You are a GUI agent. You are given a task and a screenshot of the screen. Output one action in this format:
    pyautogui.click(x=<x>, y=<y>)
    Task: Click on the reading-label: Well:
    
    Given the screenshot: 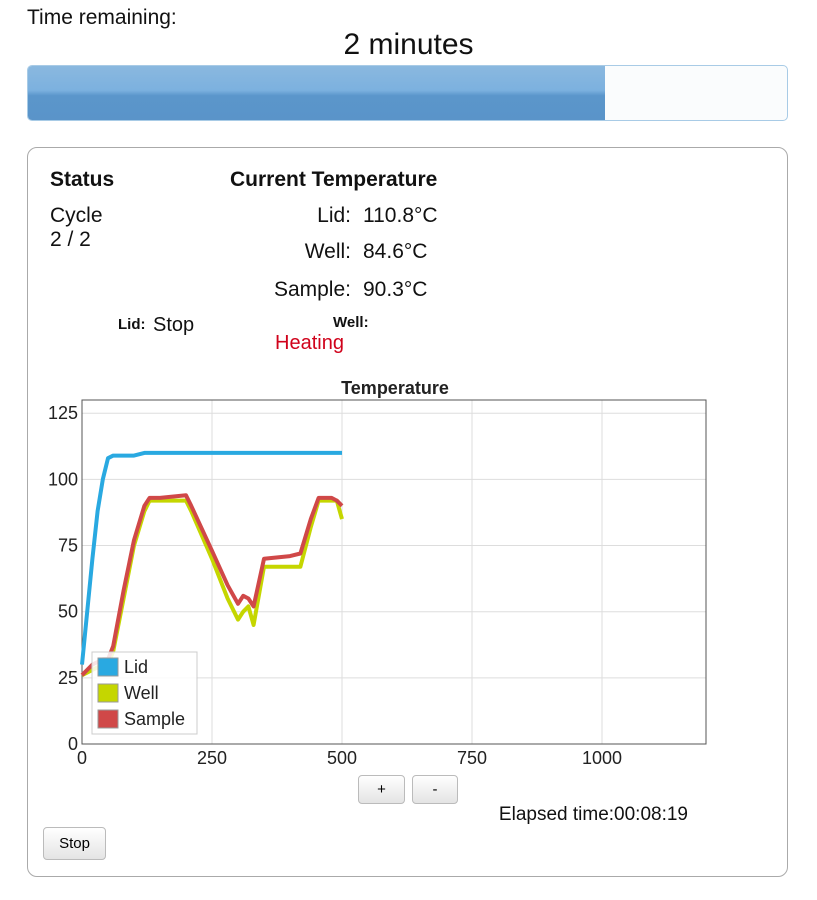 What is the action you would take?
    pyautogui.click(x=327, y=251)
    